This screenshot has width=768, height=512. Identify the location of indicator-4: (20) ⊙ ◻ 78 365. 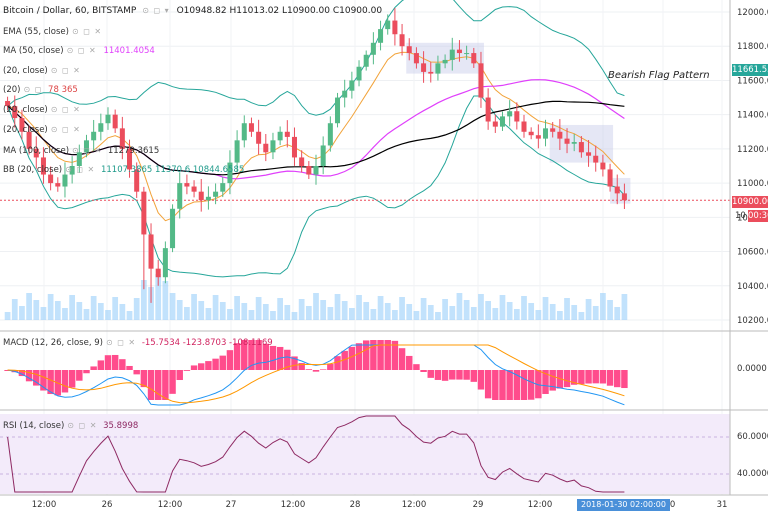
(40, 90).